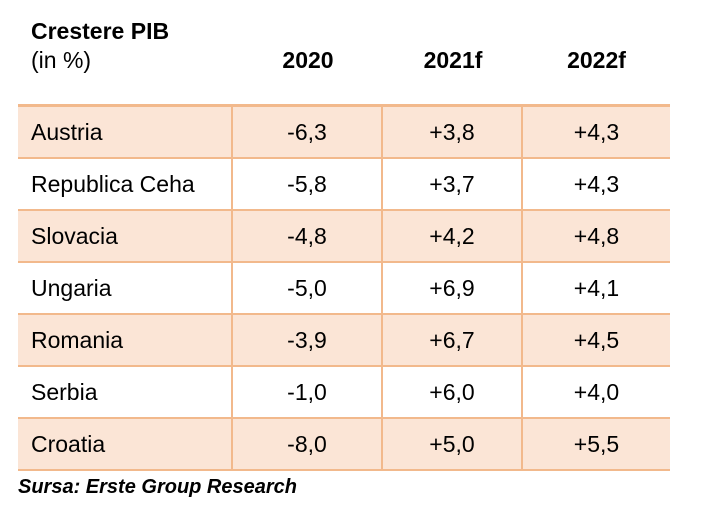  What do you see at coordinates (125, 288) in the screenshot?
I see `row-label: Ungaria` at bounding box center [125, 288].